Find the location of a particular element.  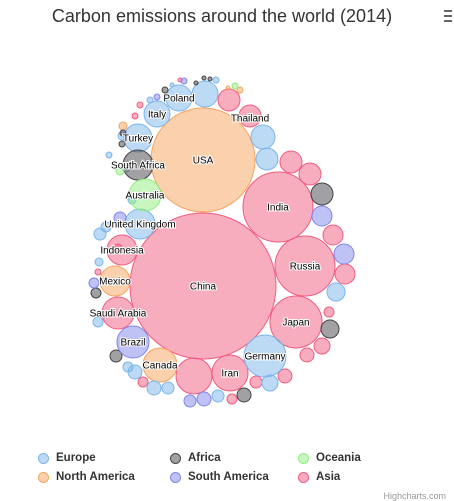

bubble-south-africa is located at coordinates (138, 165).